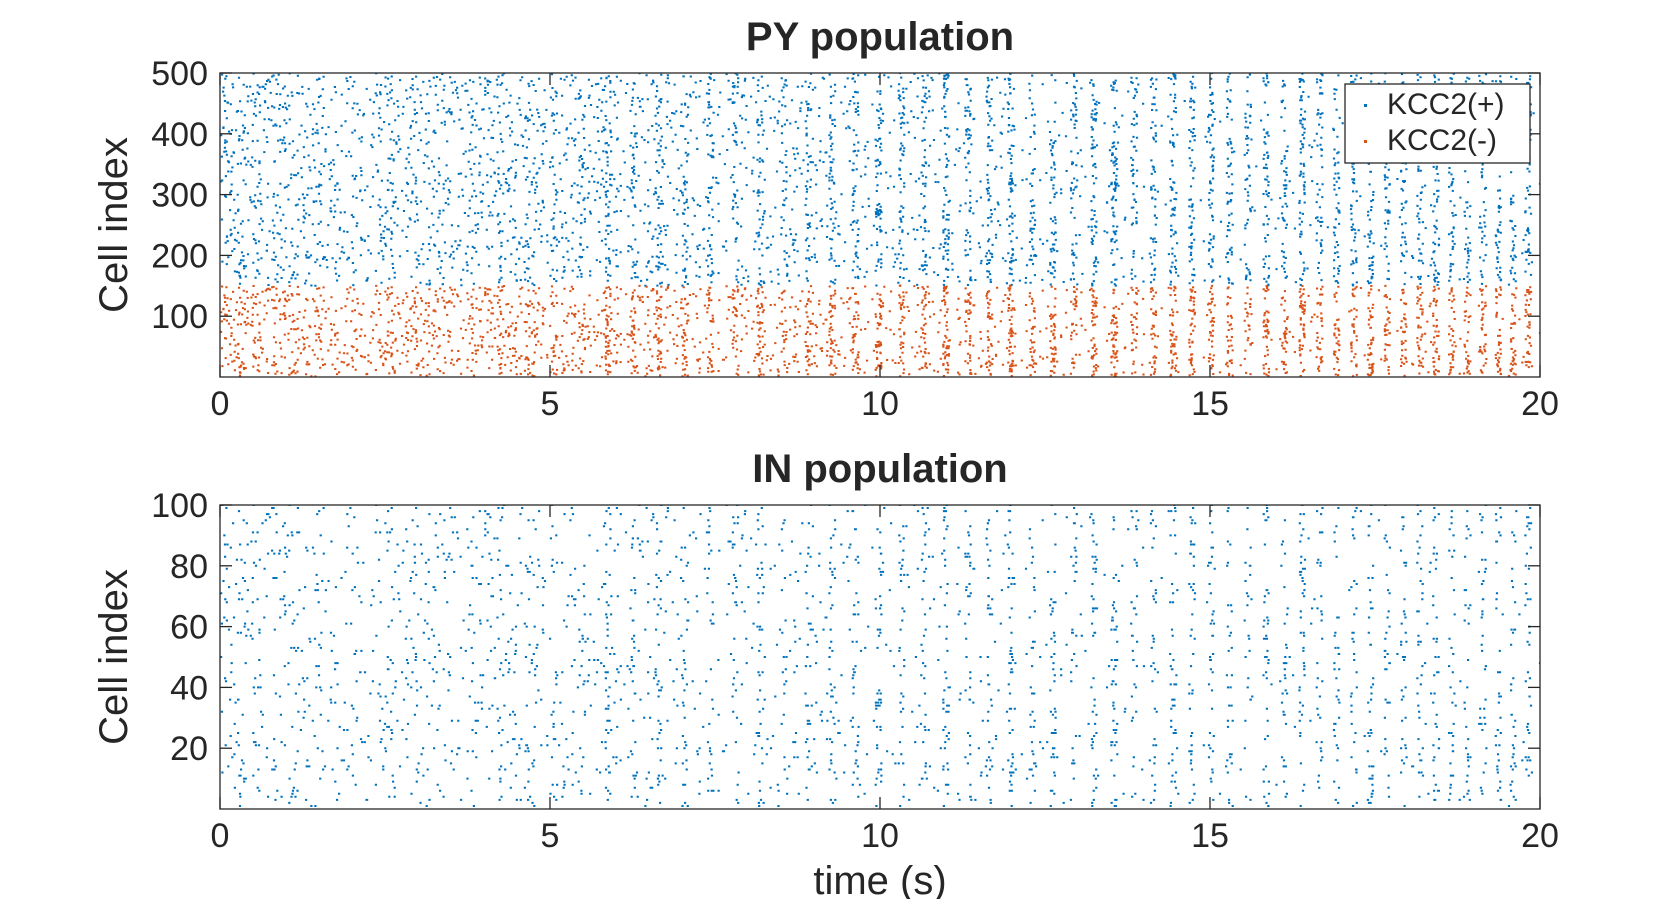 The height and width of the screenshot is (899, 1680). I want to click on py-legend: KCC2(+) KCC2(-), so click(1437, 123).